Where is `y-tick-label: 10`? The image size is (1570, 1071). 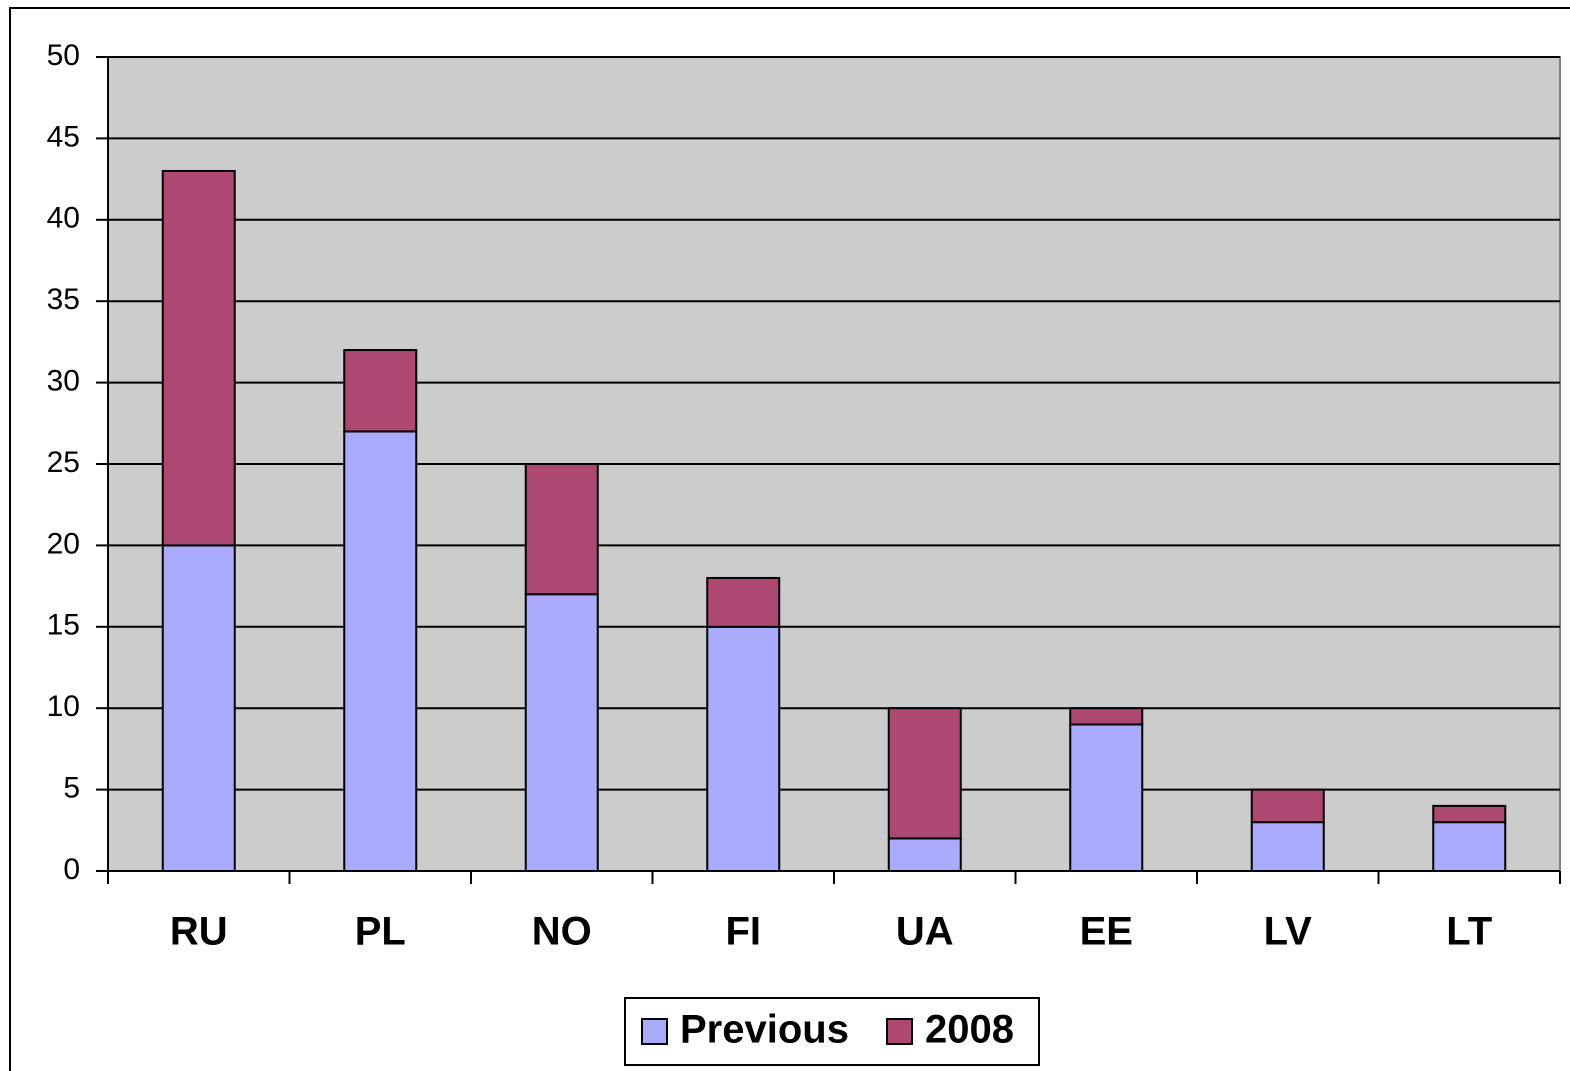 y-tick-label: 10 is located at coordinates (63, 706).